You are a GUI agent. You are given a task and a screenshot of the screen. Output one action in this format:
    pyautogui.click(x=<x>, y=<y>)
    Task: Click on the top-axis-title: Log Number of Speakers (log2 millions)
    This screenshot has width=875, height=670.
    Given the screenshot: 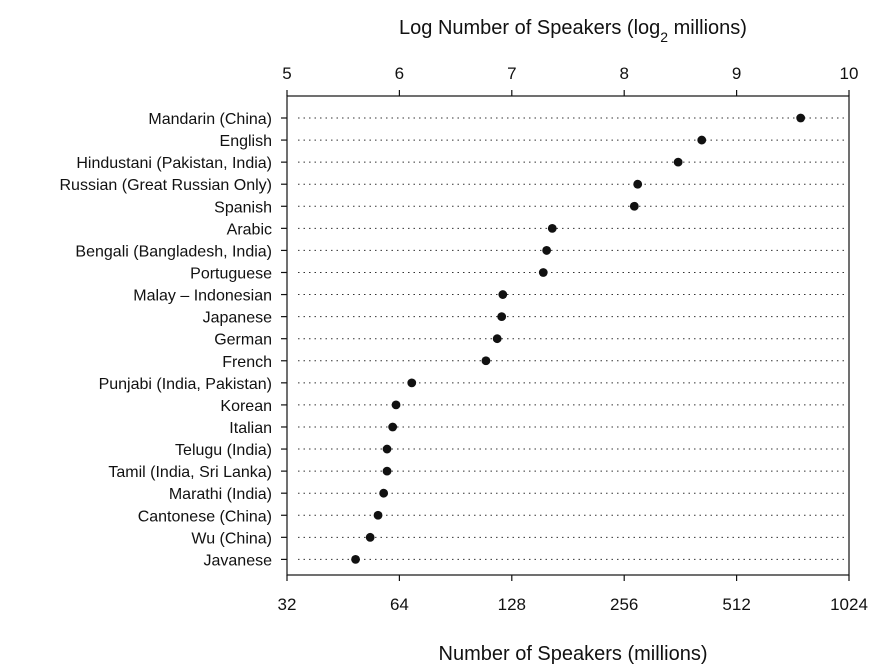 What is the action you would take?
    pyautogui.click(x=573, y=31)
    